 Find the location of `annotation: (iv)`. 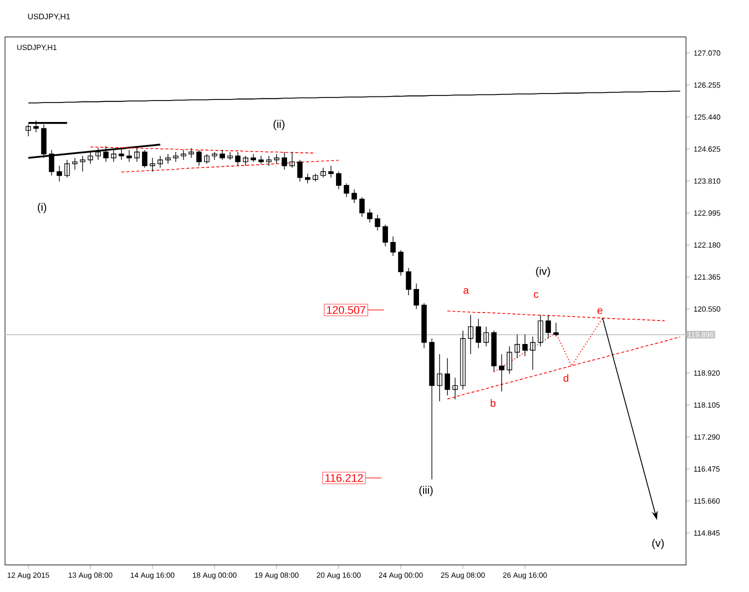

annotation: (iv) is located at coordinates (543, 272).